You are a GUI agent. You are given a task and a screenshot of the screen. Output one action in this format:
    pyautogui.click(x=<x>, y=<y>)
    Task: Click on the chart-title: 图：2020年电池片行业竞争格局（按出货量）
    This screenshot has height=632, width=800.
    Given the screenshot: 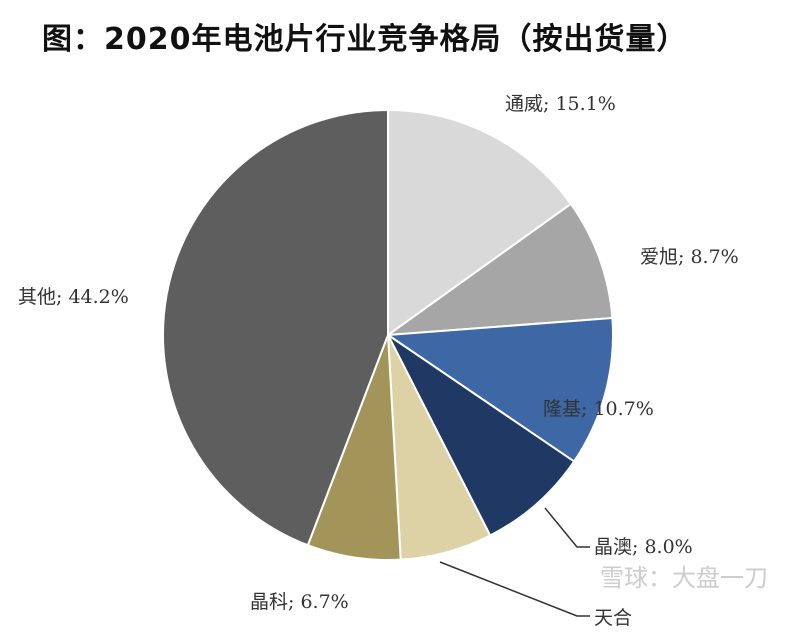 What is the action you would take?
    pyautogui.click(x=365, y=39)
    